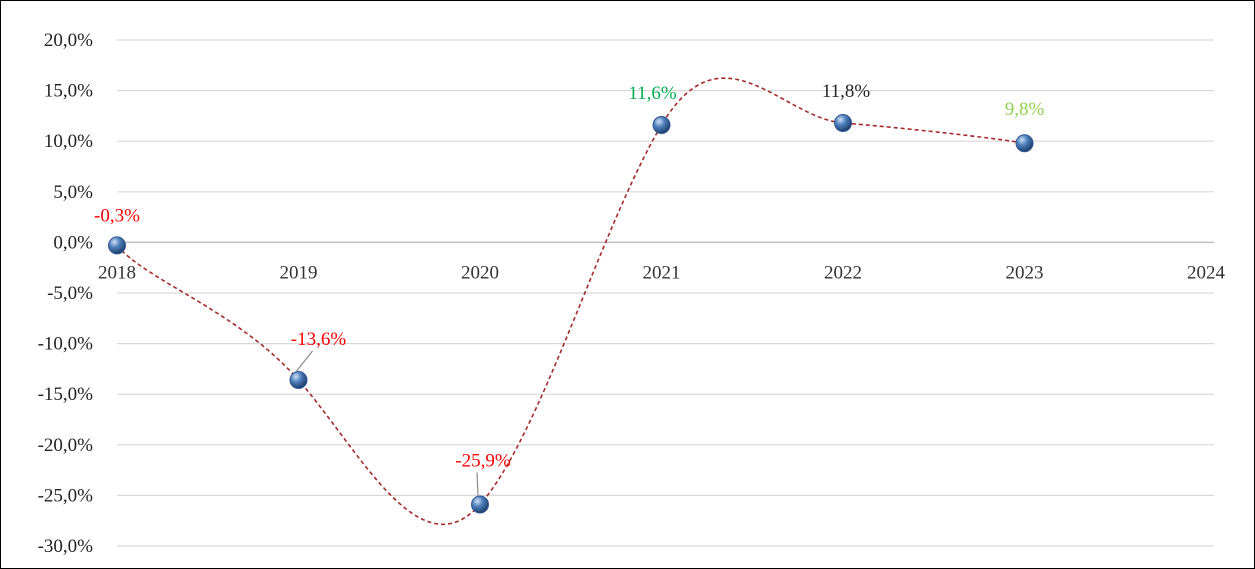  Describe the element at coordinates (483, 461) in the screenshot. I see `data-label: -25,9%` at that location.